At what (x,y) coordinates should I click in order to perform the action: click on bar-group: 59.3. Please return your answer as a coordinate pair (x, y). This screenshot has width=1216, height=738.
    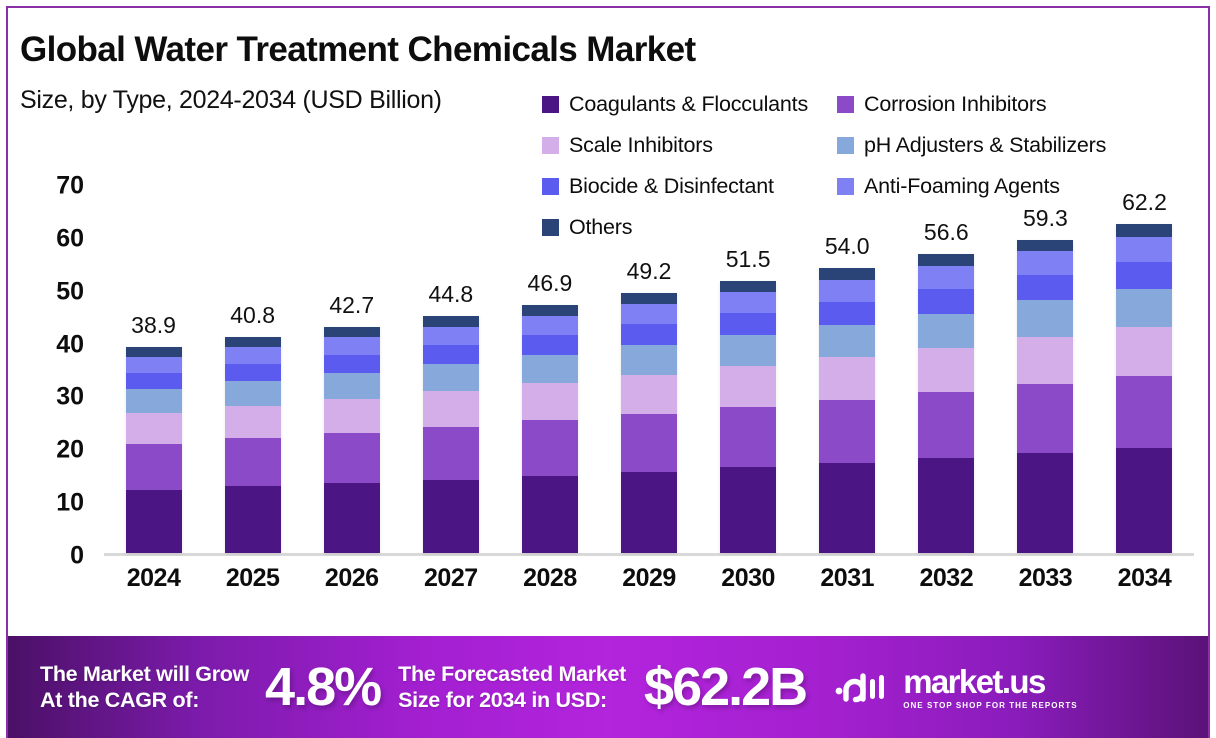
    Looking at the image, I should click on (1045, 369).